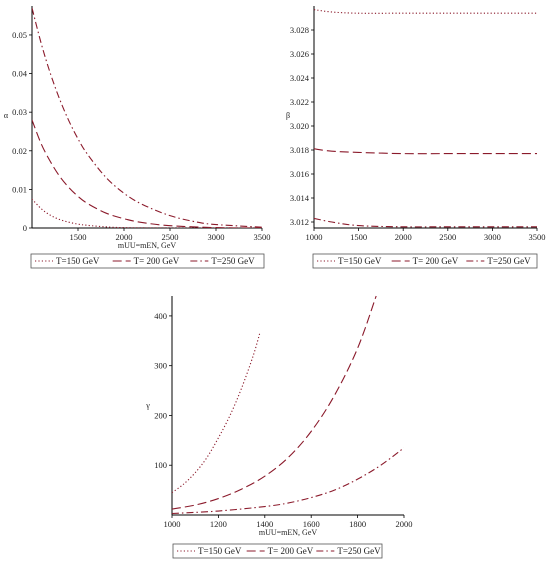 The height and width of the screenshot is (561, 550). What do you see at coordinates (311, 524) in the screenshot?
I see `x-tick-label: 1600` at bounding box center [311, 524].